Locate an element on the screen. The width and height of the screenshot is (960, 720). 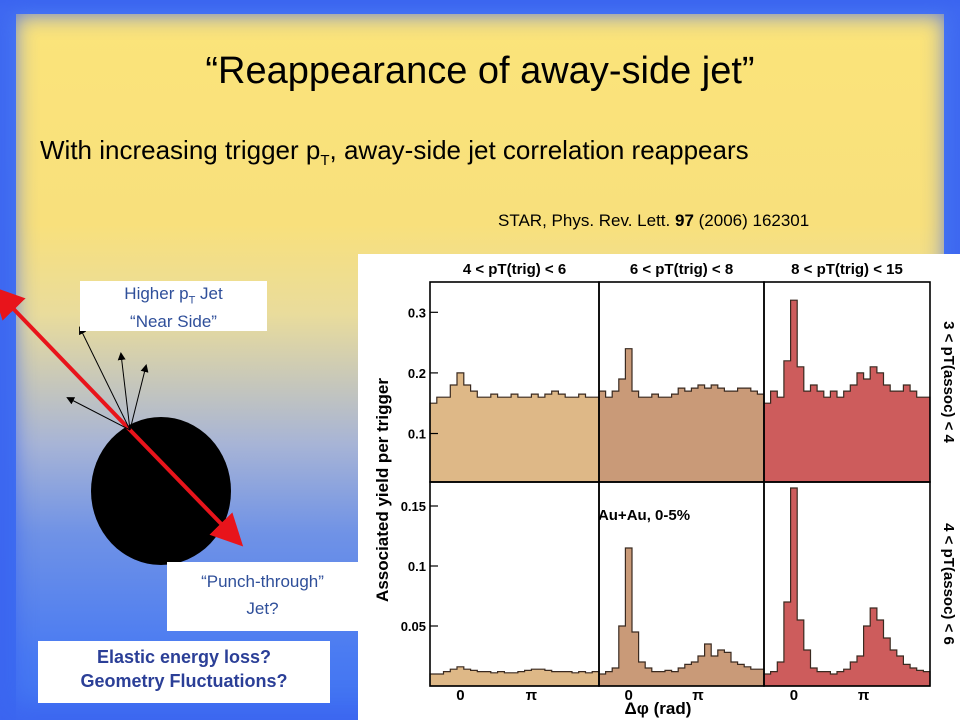
row-label: 3 < pT(assoc) < 4 is located at coordinates (948, 382).